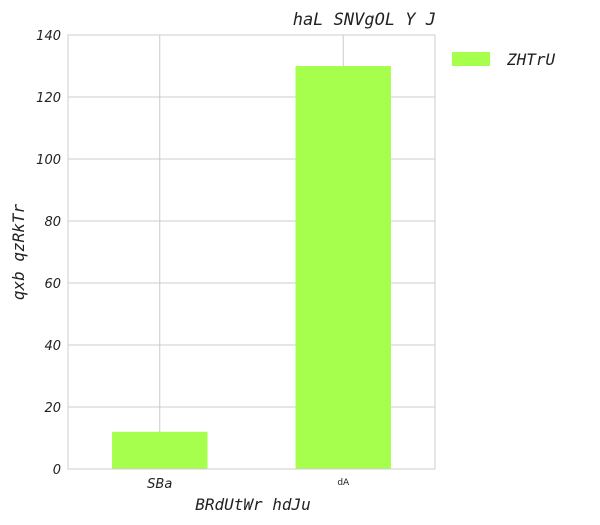 Image resolution: width=600 pixels, height=525 pixels. Describe the element at coordinates (248, 484) in the screenshot. I see `x-tick-labels: SBa dA` at that location.